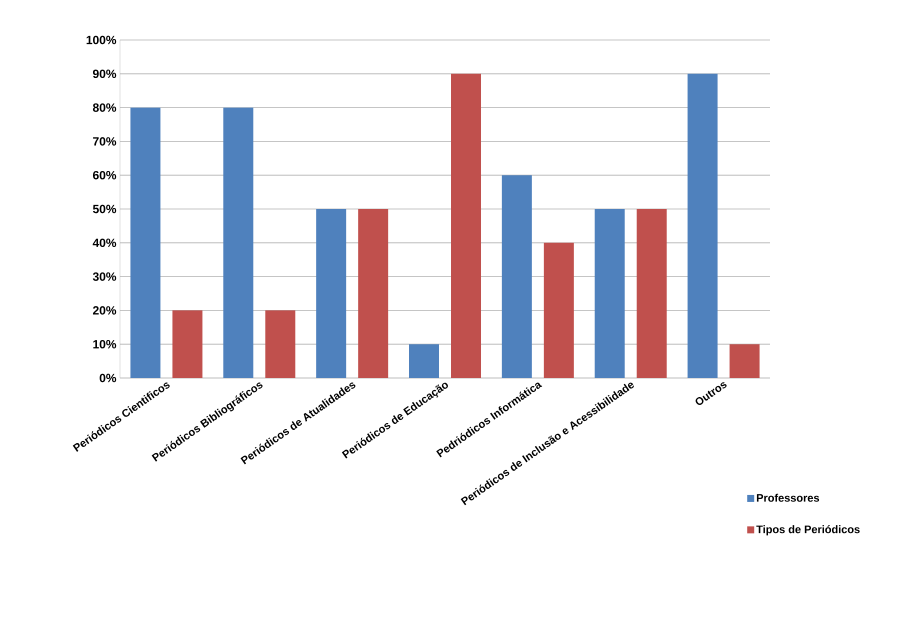 Image resolution: width=916 pixels, height=623 pixels. Describe the element at coordinates (104, 276) in the screenshot. I see `y-tick-label: 30%` at that location.